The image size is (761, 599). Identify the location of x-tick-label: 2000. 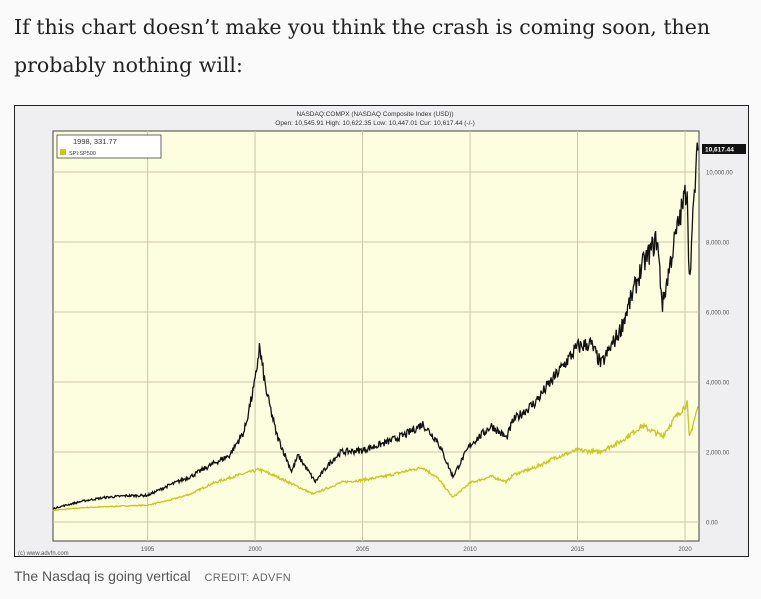
(255, 550).